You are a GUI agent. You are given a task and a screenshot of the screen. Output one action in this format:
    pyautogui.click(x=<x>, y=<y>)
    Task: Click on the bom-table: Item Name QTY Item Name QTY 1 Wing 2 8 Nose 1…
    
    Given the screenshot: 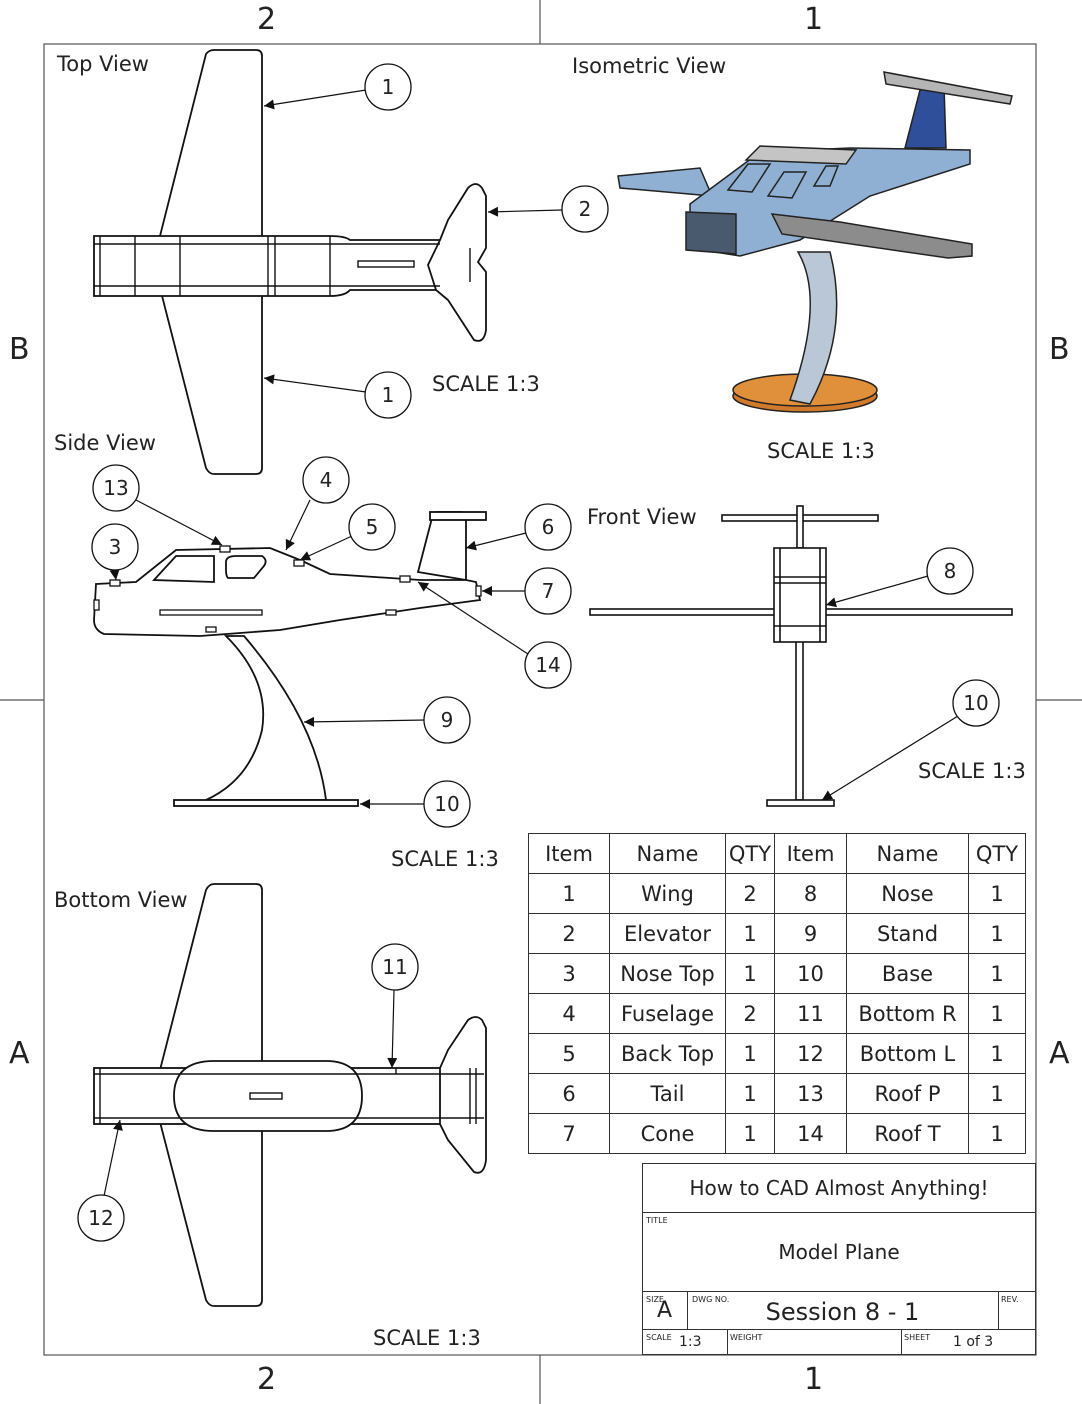 What is the action you would take?
    pyautogui.click(x=777, y=993)
    